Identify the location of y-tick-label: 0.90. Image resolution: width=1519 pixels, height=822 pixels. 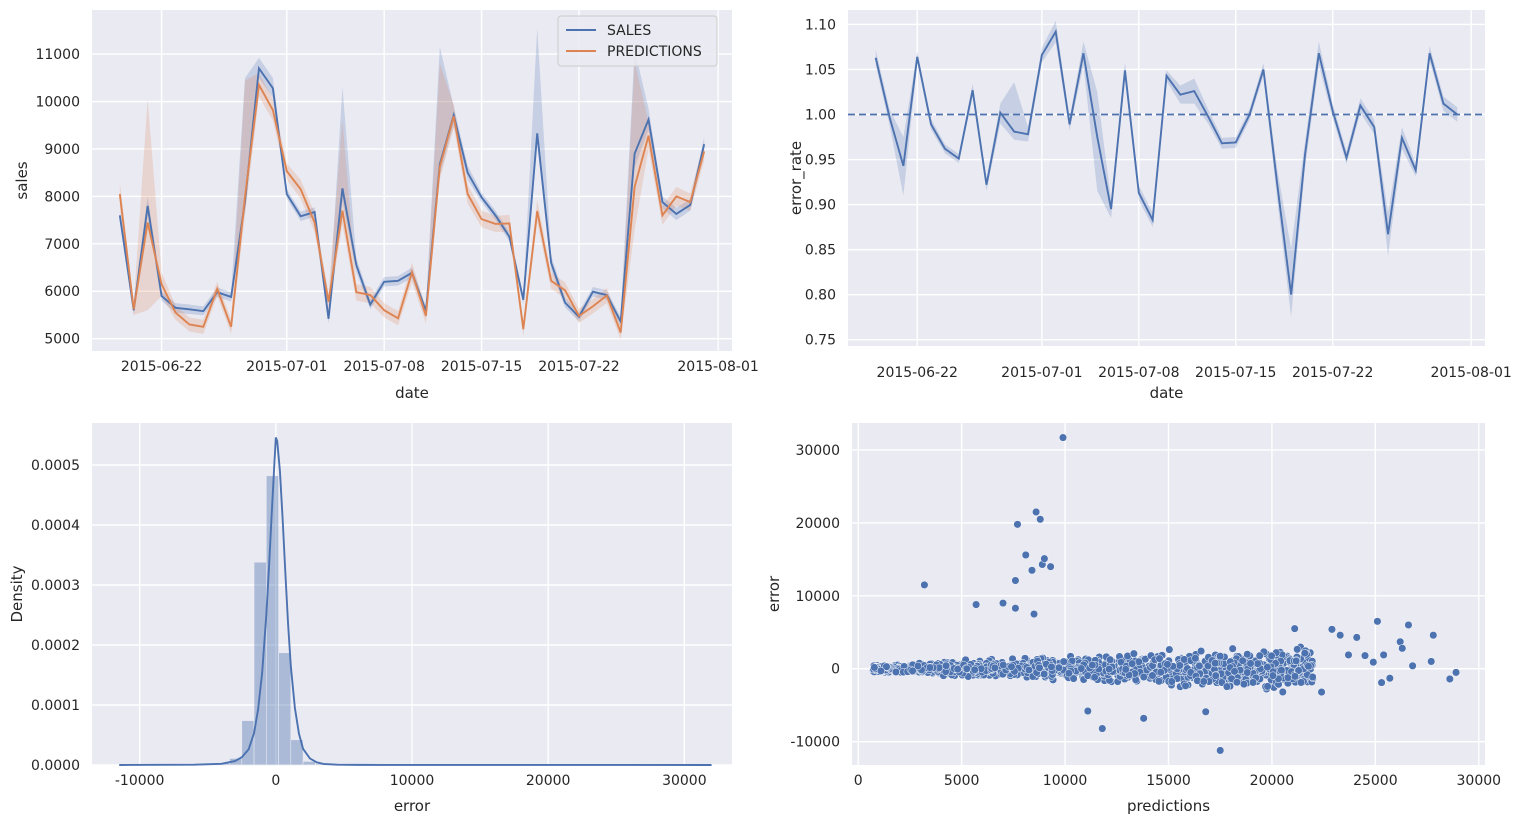
(820, 206).